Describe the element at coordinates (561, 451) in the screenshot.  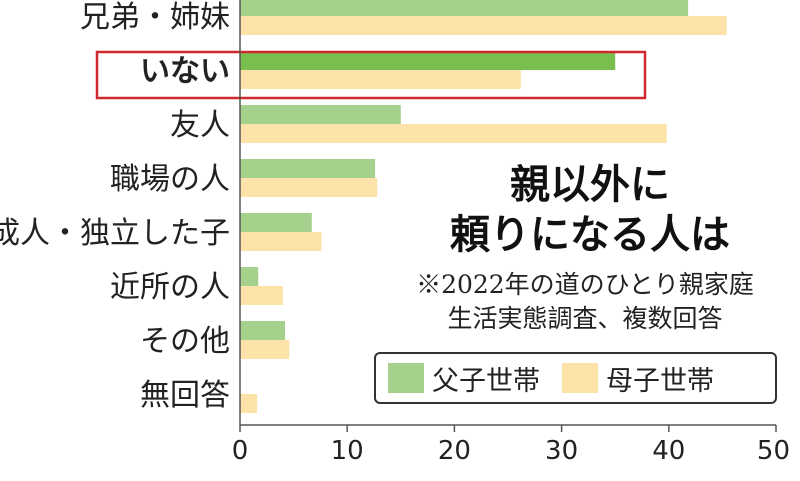
I see `x-tick-label-3: 30` at that location.